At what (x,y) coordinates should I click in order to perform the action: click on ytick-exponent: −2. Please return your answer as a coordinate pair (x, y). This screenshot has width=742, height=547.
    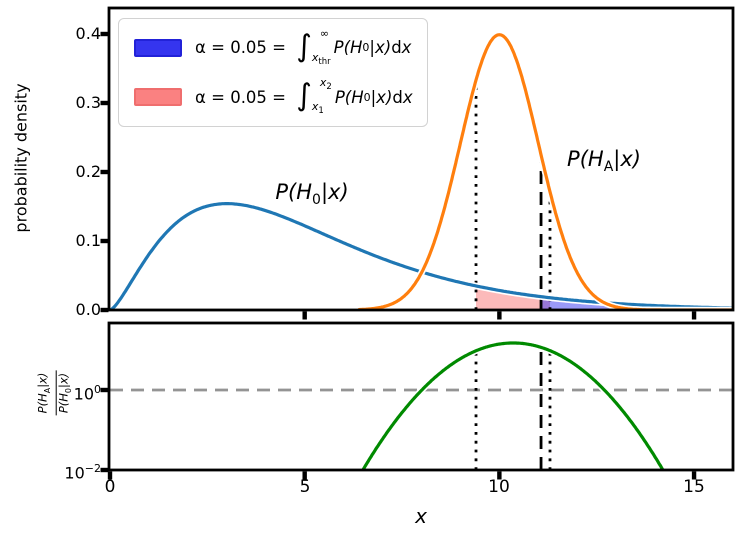
    Looking at the image, I should click on (92, 468).